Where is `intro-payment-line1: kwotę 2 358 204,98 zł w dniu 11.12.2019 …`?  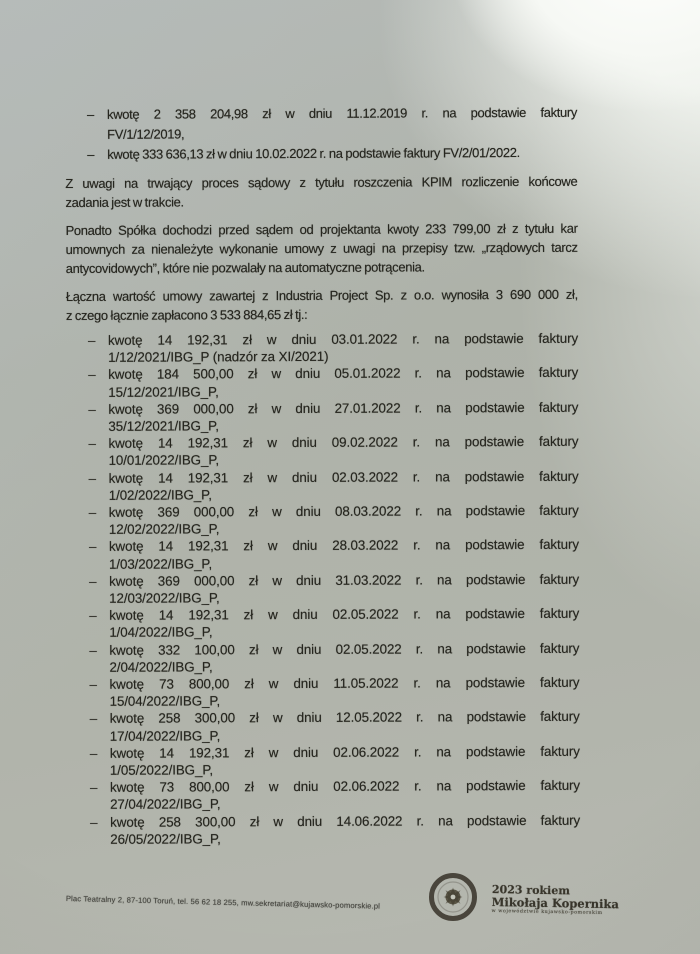
intro-payment-line1: kwotę 2 358 204,98 zł w dniu 11.12.2019 … is located at coordinates (342, 113).